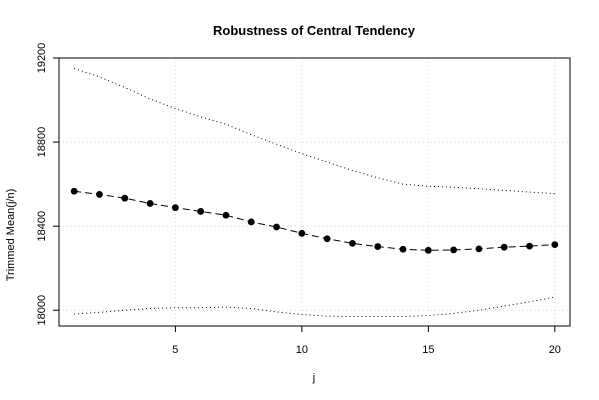  I want to click on x-axis-label: j, so click(313, 378).